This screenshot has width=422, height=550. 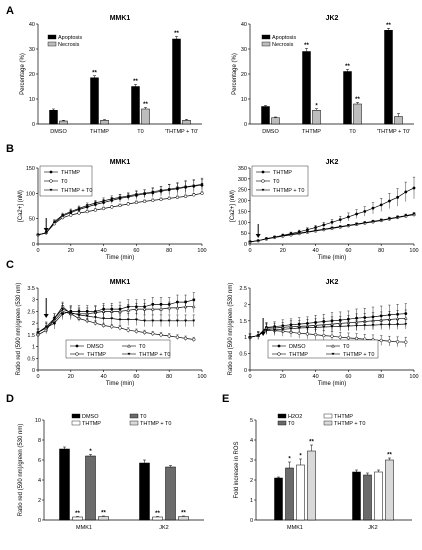 What do you see at coordinates (95, 347) in the screenshot?
I see `legend-label: DMSO` at bounding box center [95, 347].